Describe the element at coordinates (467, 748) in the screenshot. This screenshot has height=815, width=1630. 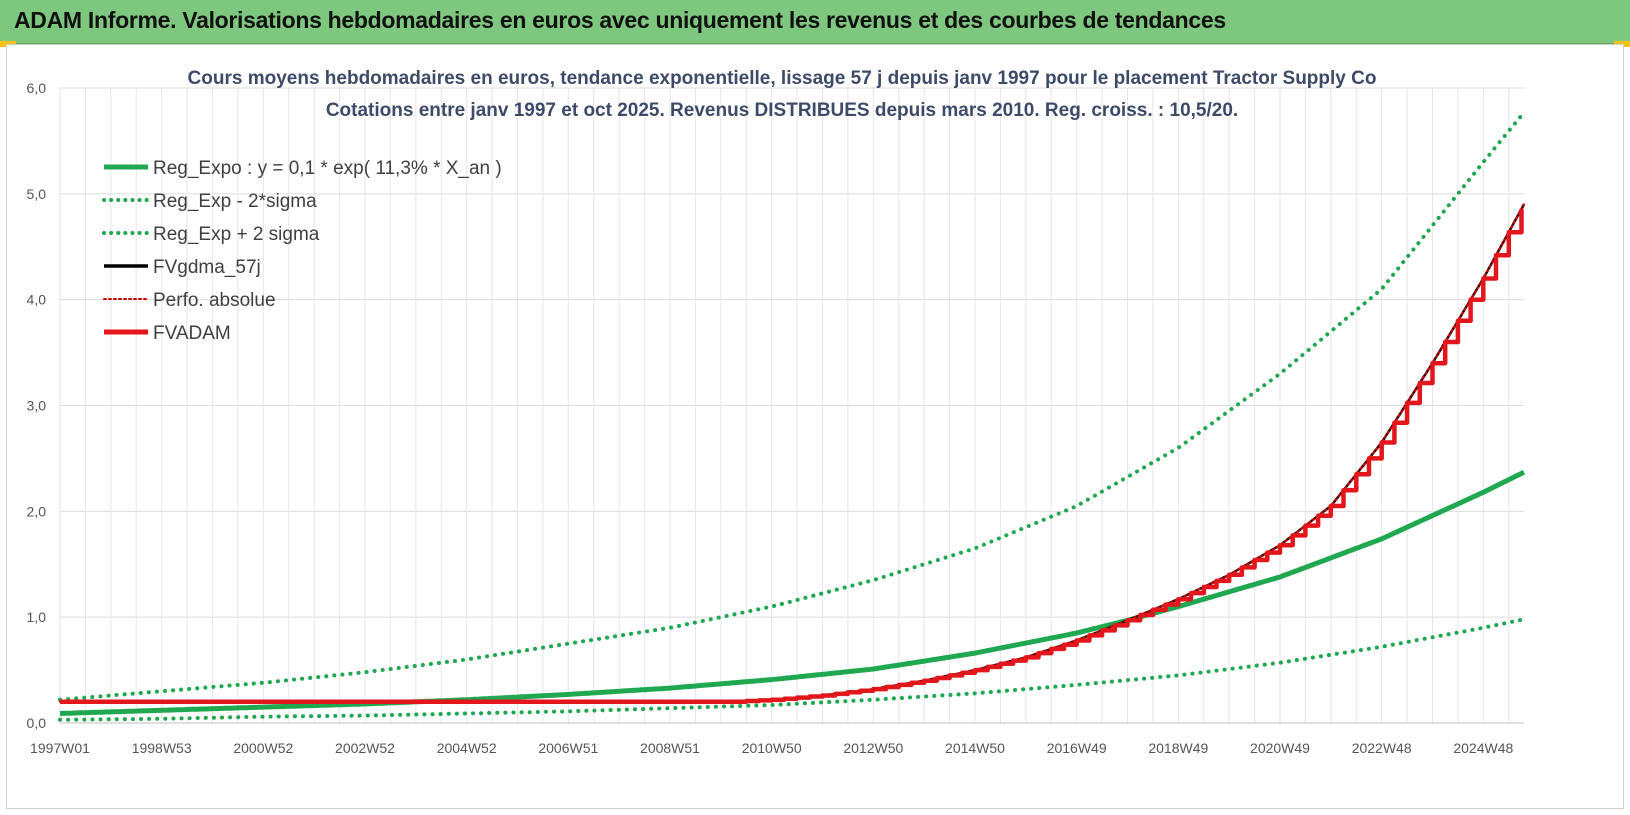
I see `x-tick-label: 2004W52` at that location.